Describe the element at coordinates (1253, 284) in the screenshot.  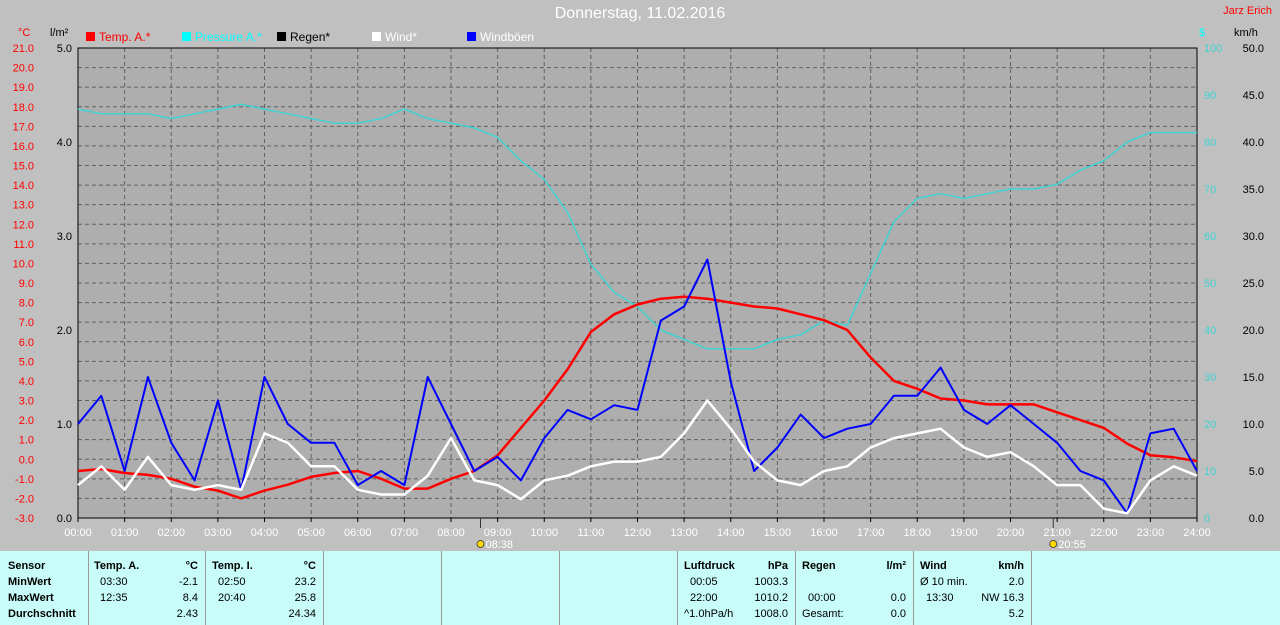
I see `wind-tick-label: 25.0` at that location.